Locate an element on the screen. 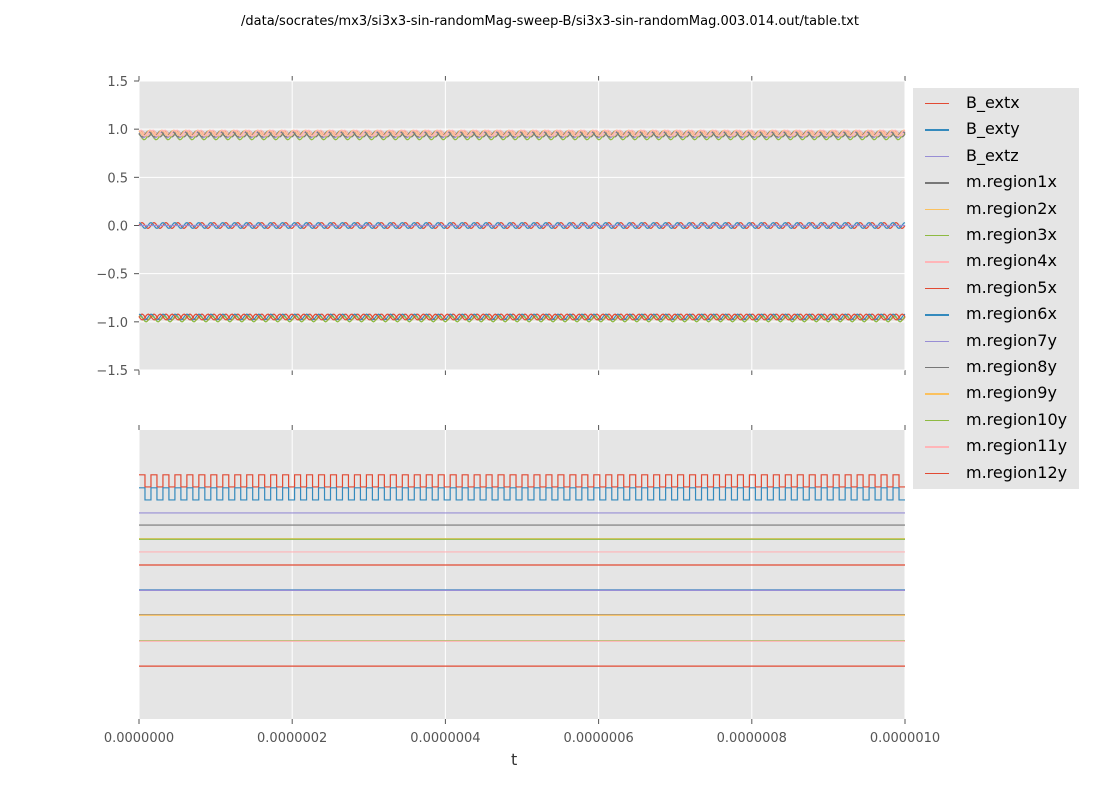  x-tick-label: 0.0000008 is located at coordinates (752, 738).